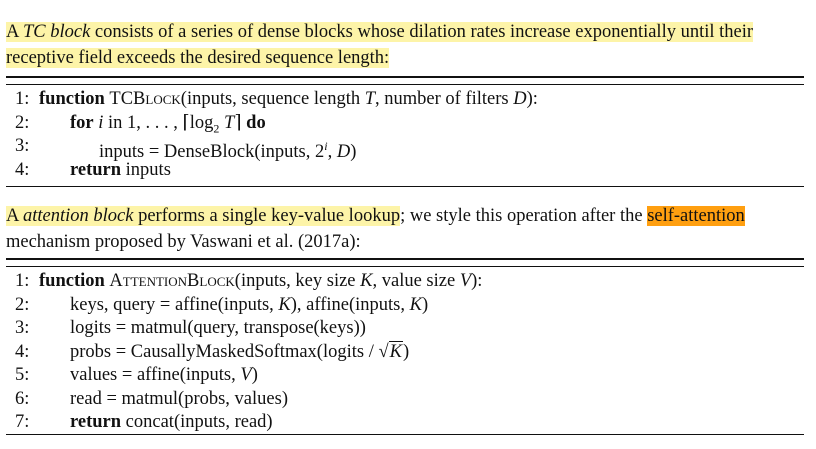  I want to click on code: return concat(inputs, read), so click(171, 422).